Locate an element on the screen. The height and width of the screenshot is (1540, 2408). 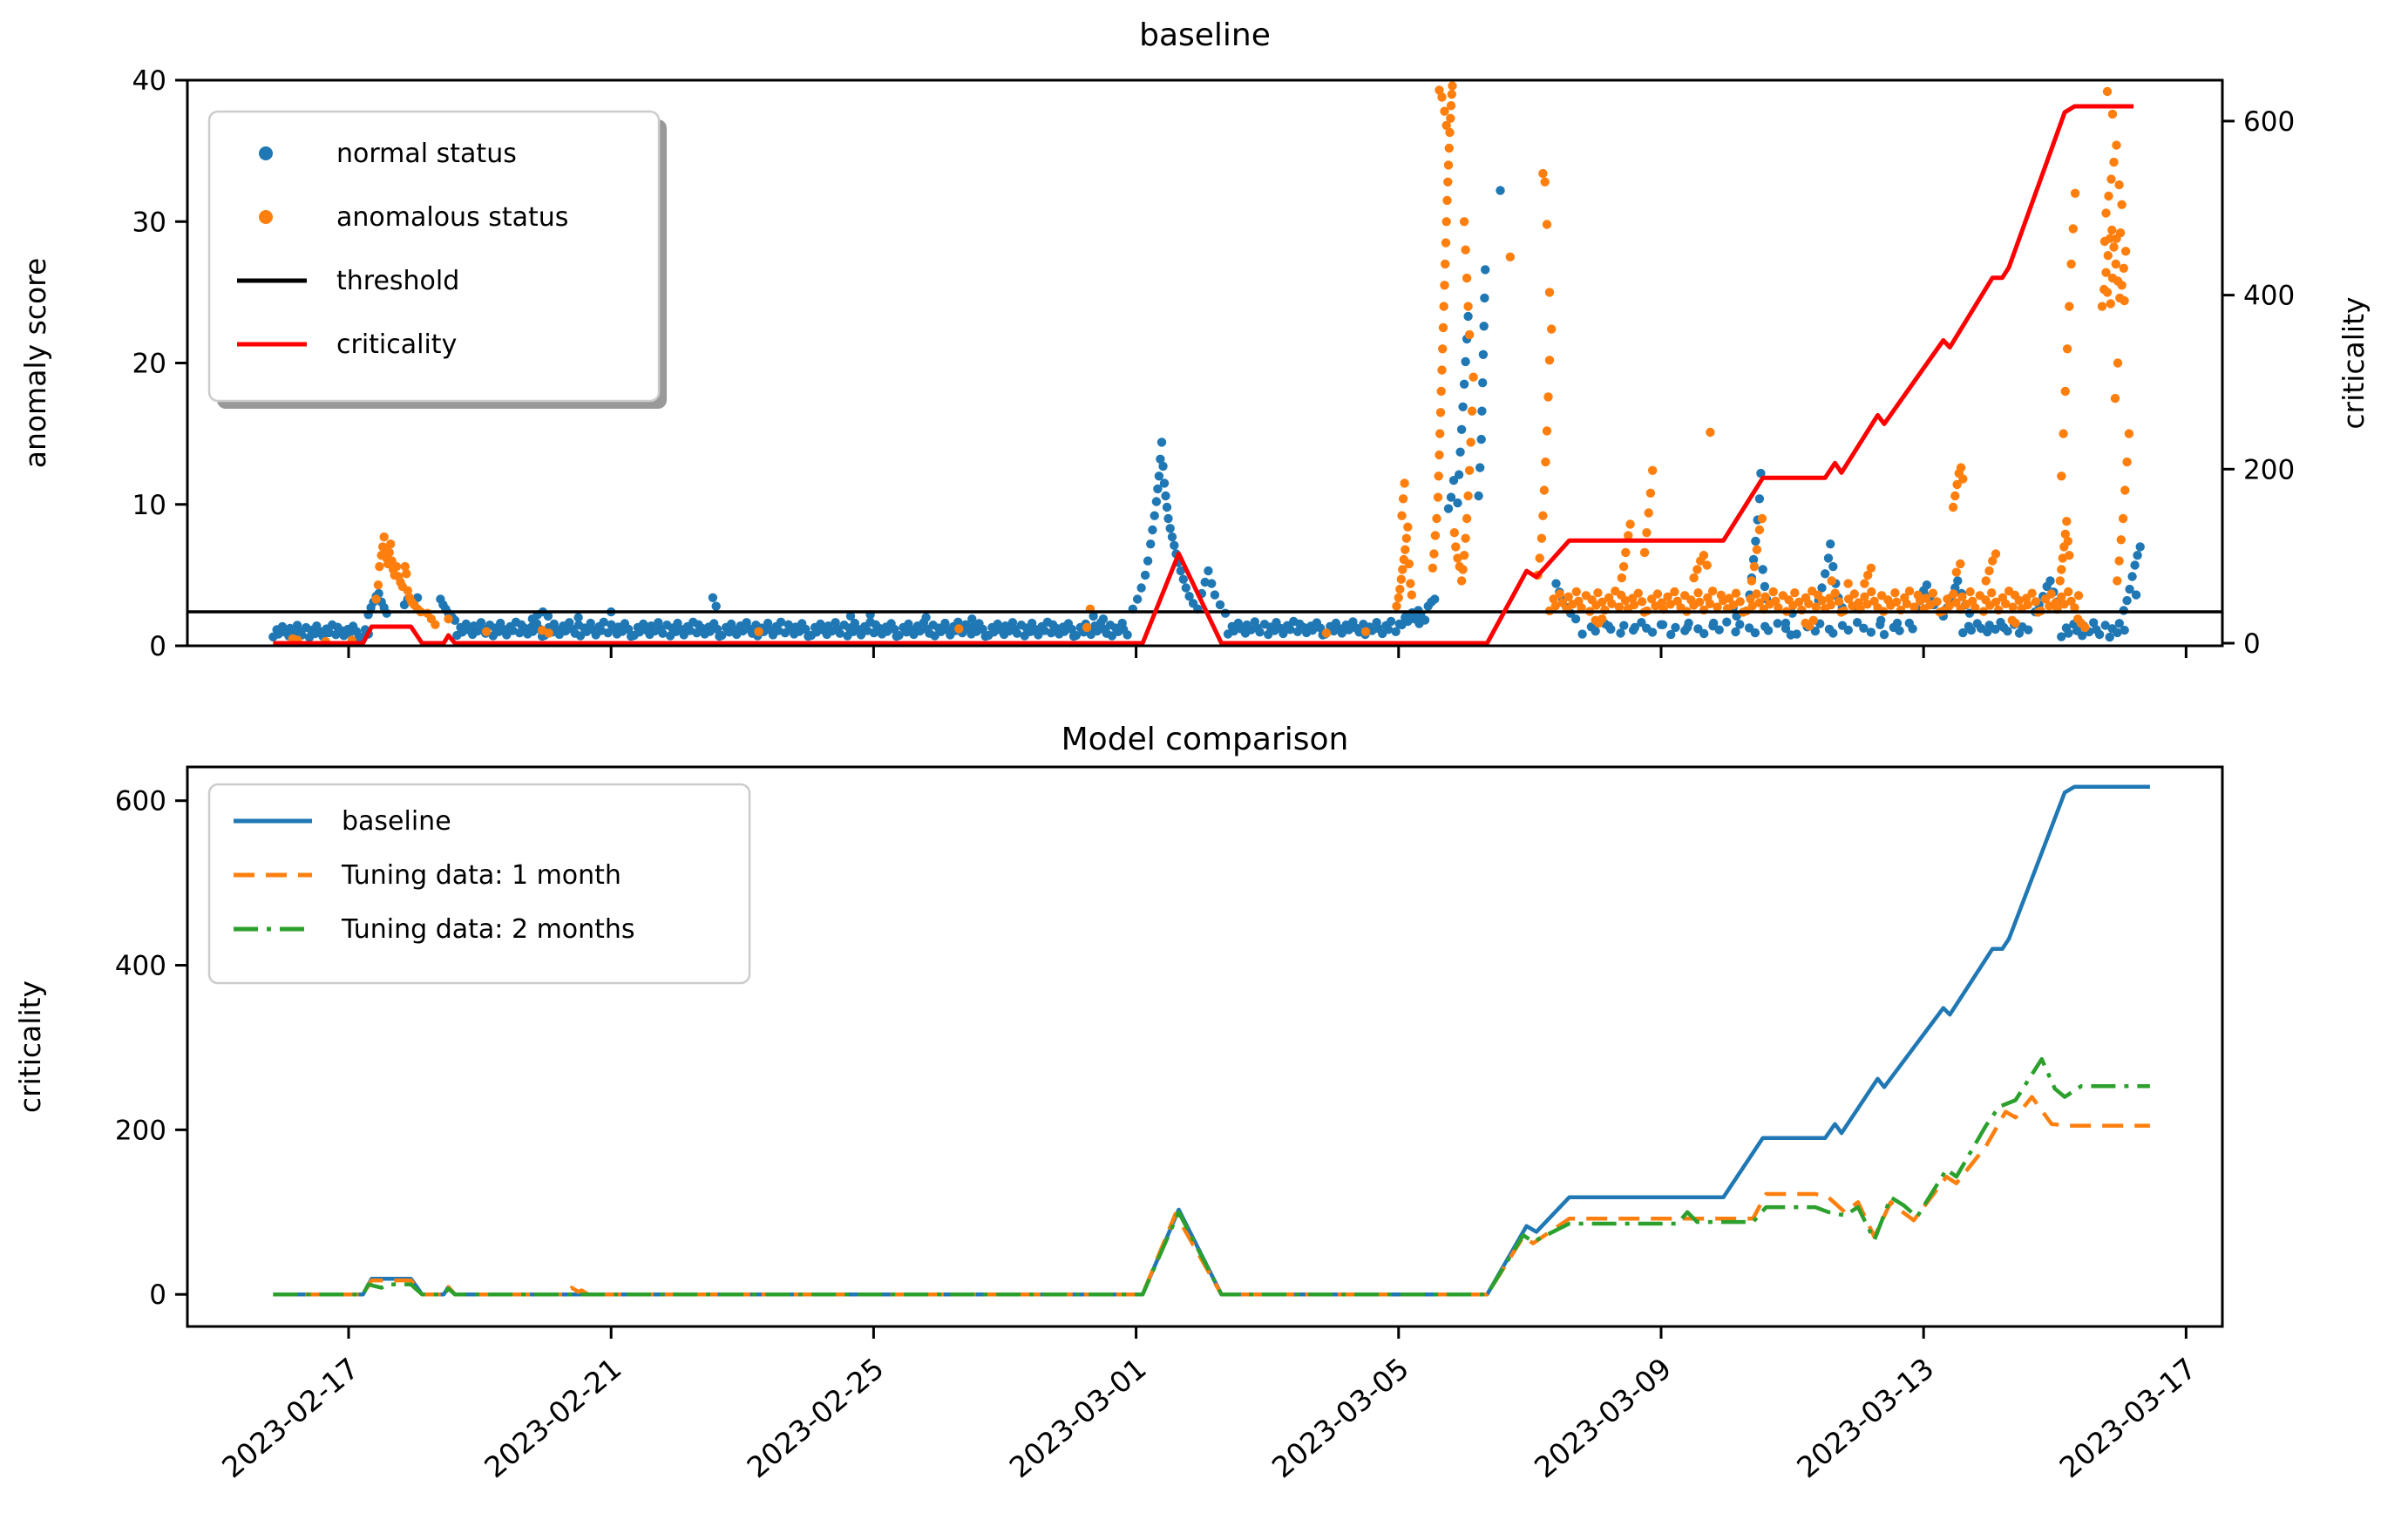
x-tick-label: 2023-02-21 is located at coordinates (552, 1417).